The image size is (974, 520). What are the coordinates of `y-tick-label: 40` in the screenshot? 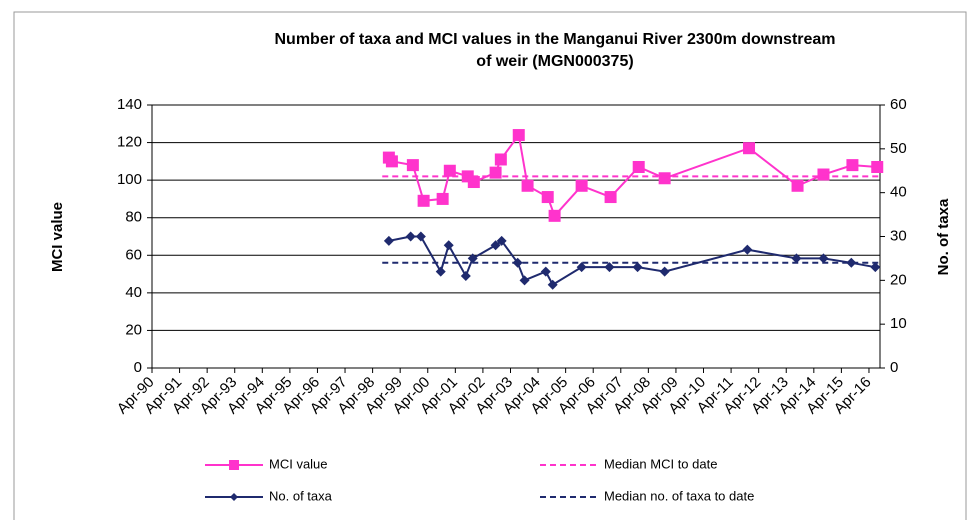 It's located at (133, 292).